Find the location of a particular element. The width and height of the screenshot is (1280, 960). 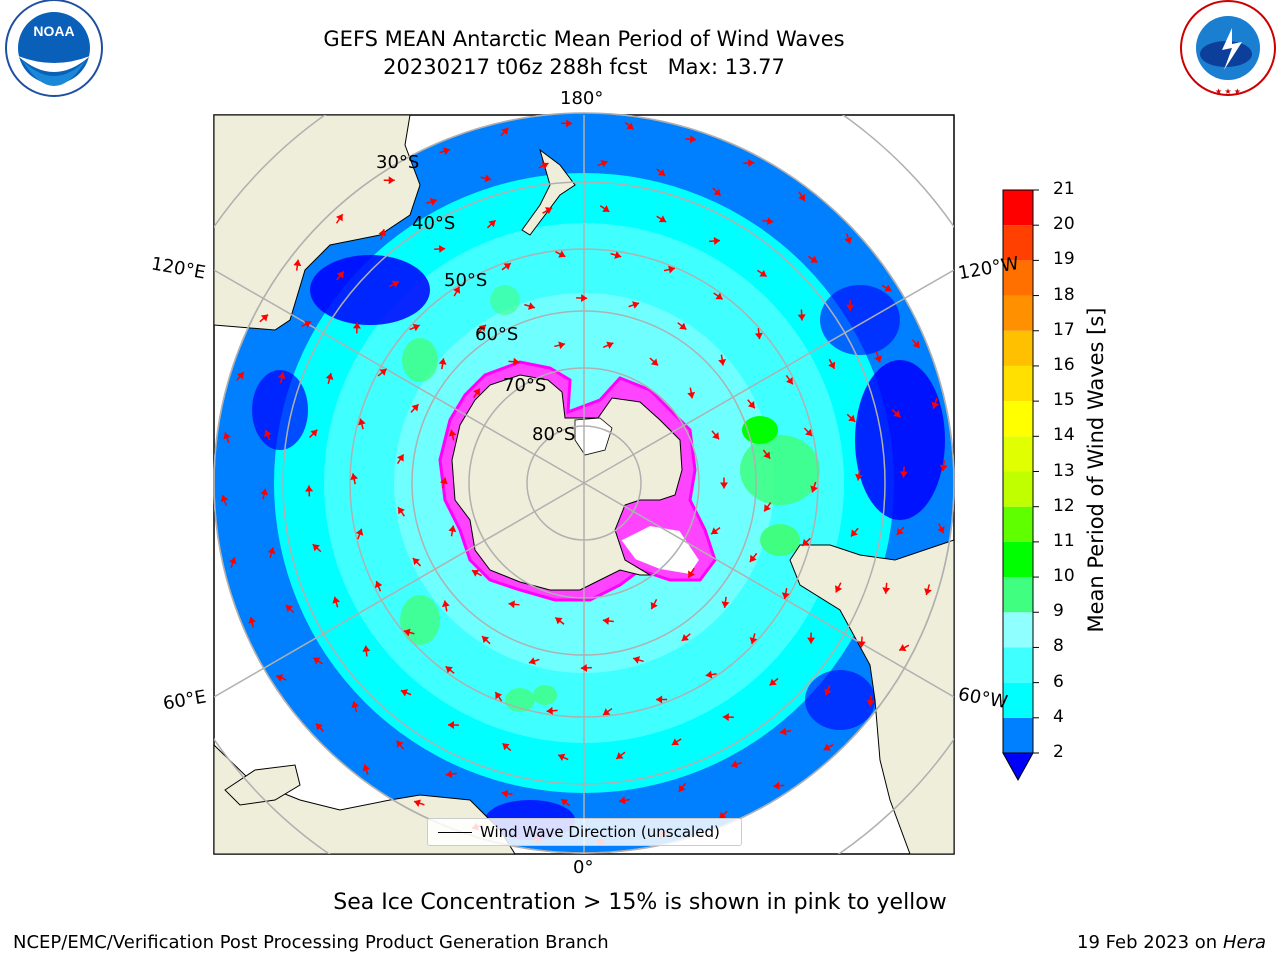

colorbar-tick-label: 13 is located at coordinates (1064, 470).